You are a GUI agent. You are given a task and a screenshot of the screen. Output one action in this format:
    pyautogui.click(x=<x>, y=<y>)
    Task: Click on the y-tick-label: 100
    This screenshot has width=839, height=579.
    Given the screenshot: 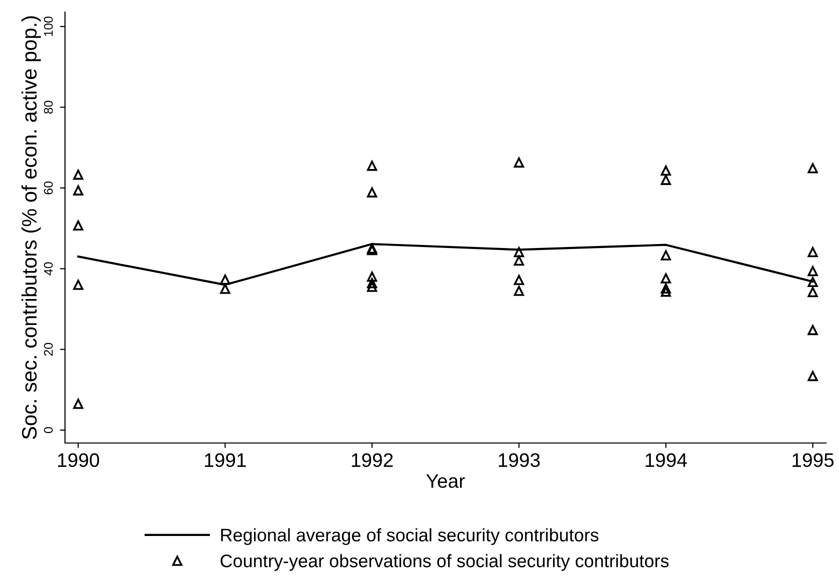 What is the action you would take?
    pyautogui.click(x=48, y=26)
    